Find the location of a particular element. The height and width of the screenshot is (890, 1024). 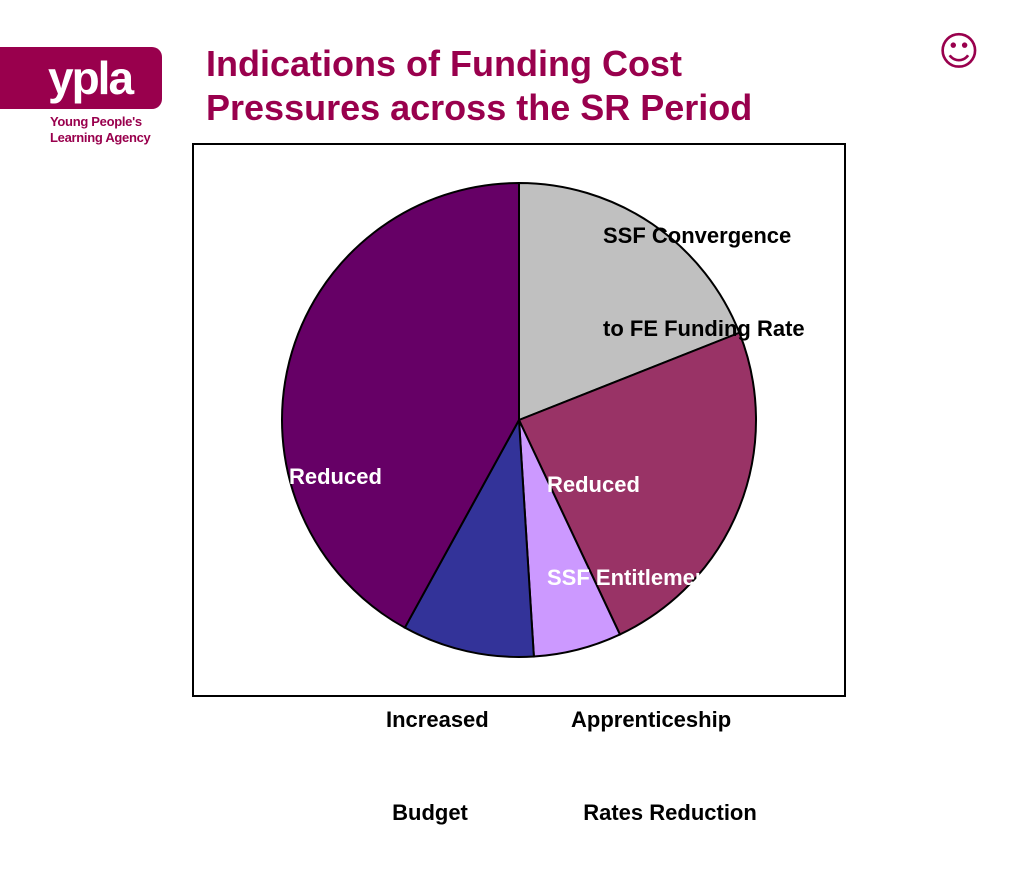

pie-slice-ssf-convergence-to-fe-funding-rate is located at coordinates (629, 301).